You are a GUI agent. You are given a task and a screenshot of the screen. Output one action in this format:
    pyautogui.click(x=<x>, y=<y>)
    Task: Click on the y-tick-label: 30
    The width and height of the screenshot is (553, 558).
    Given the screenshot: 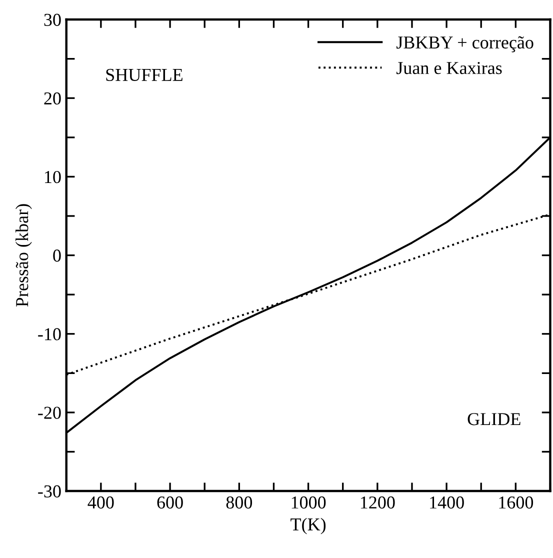 What is the action you would take?
    pyautogui.click(x=52, y=20)
    